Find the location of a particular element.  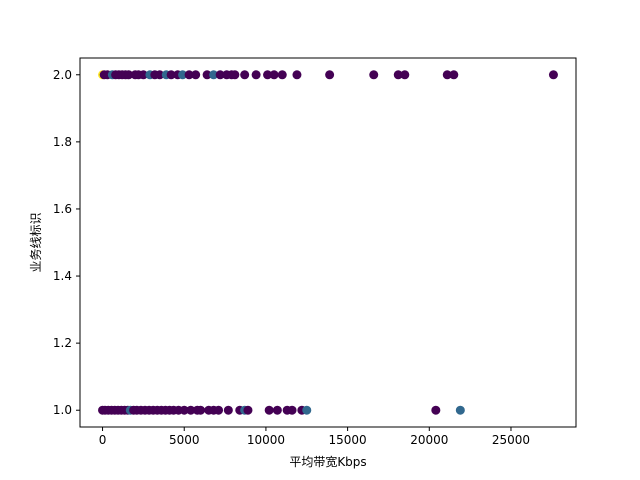

x-tick-label: 10000 is located at coordinates (266, 440).